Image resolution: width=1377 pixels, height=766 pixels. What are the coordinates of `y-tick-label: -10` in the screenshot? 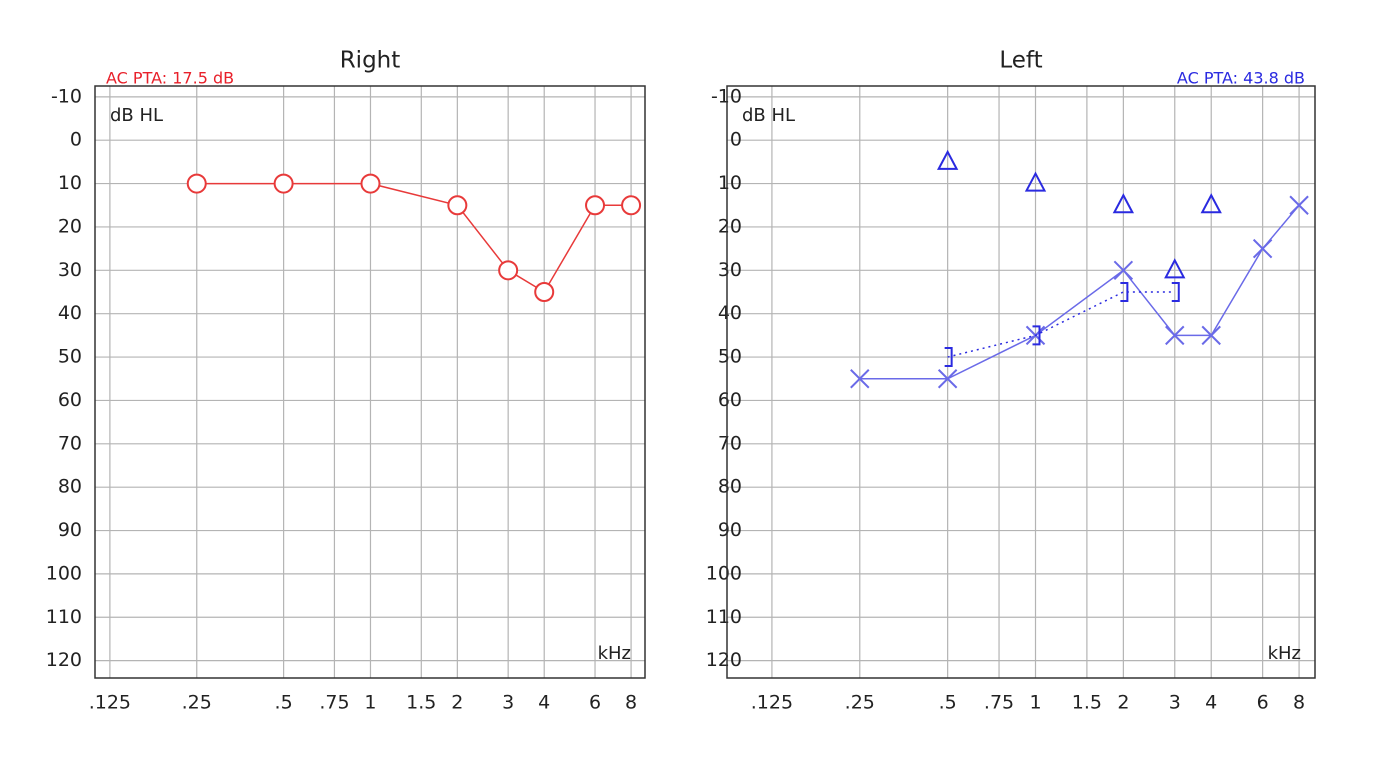 It's located at (66, 96).